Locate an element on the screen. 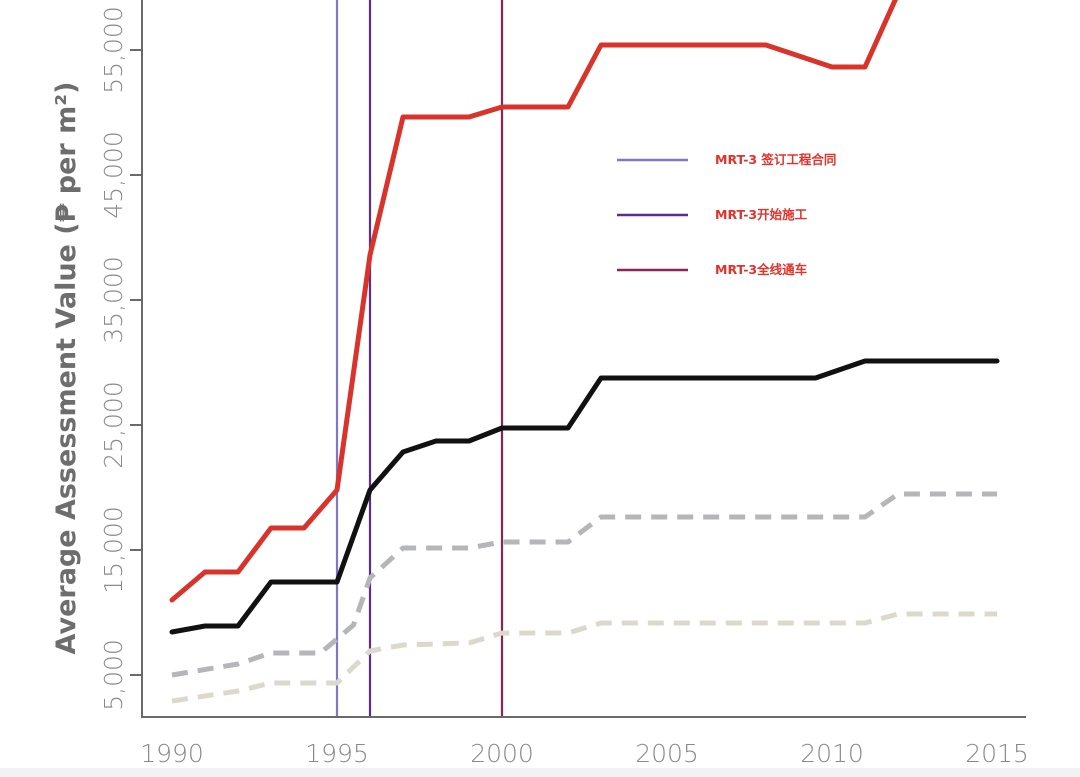 The width and height of the screenshot is (1080, 777). legend-label: MRT-3开始施工 is located at coordinates (761, 214).